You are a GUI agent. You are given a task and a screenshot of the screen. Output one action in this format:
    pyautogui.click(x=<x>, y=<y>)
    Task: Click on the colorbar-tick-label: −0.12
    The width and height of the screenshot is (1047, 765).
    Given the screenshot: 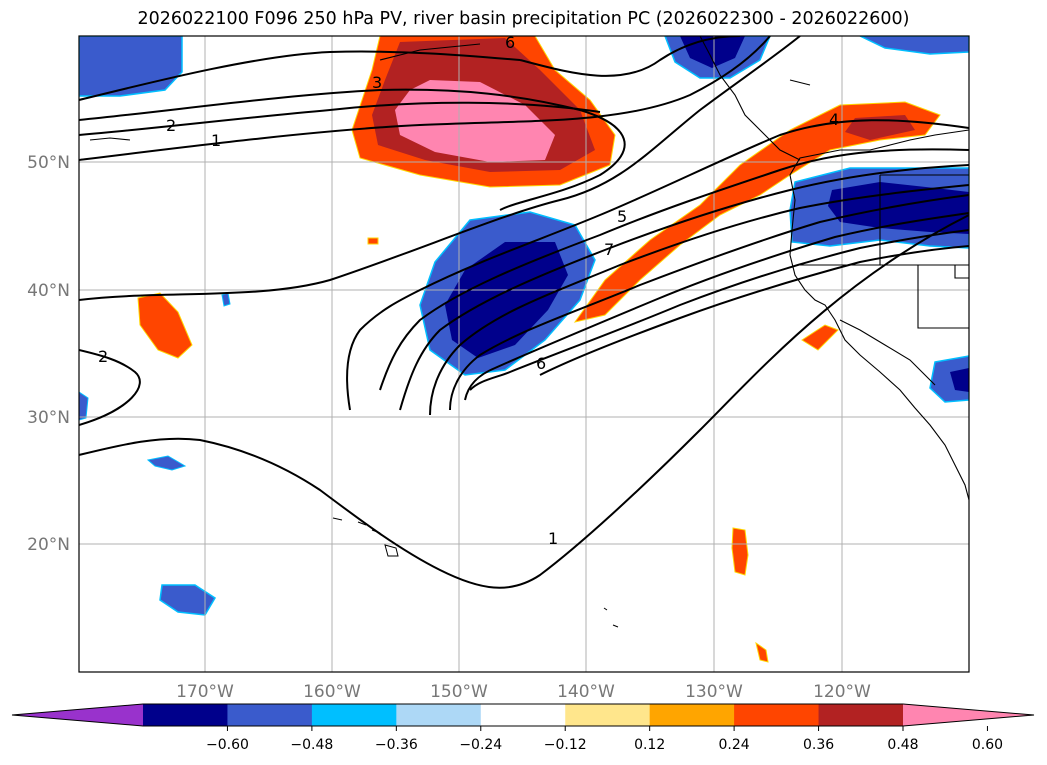 What is the action you would take?
    pyautogui.click(x=565, y=745)
    